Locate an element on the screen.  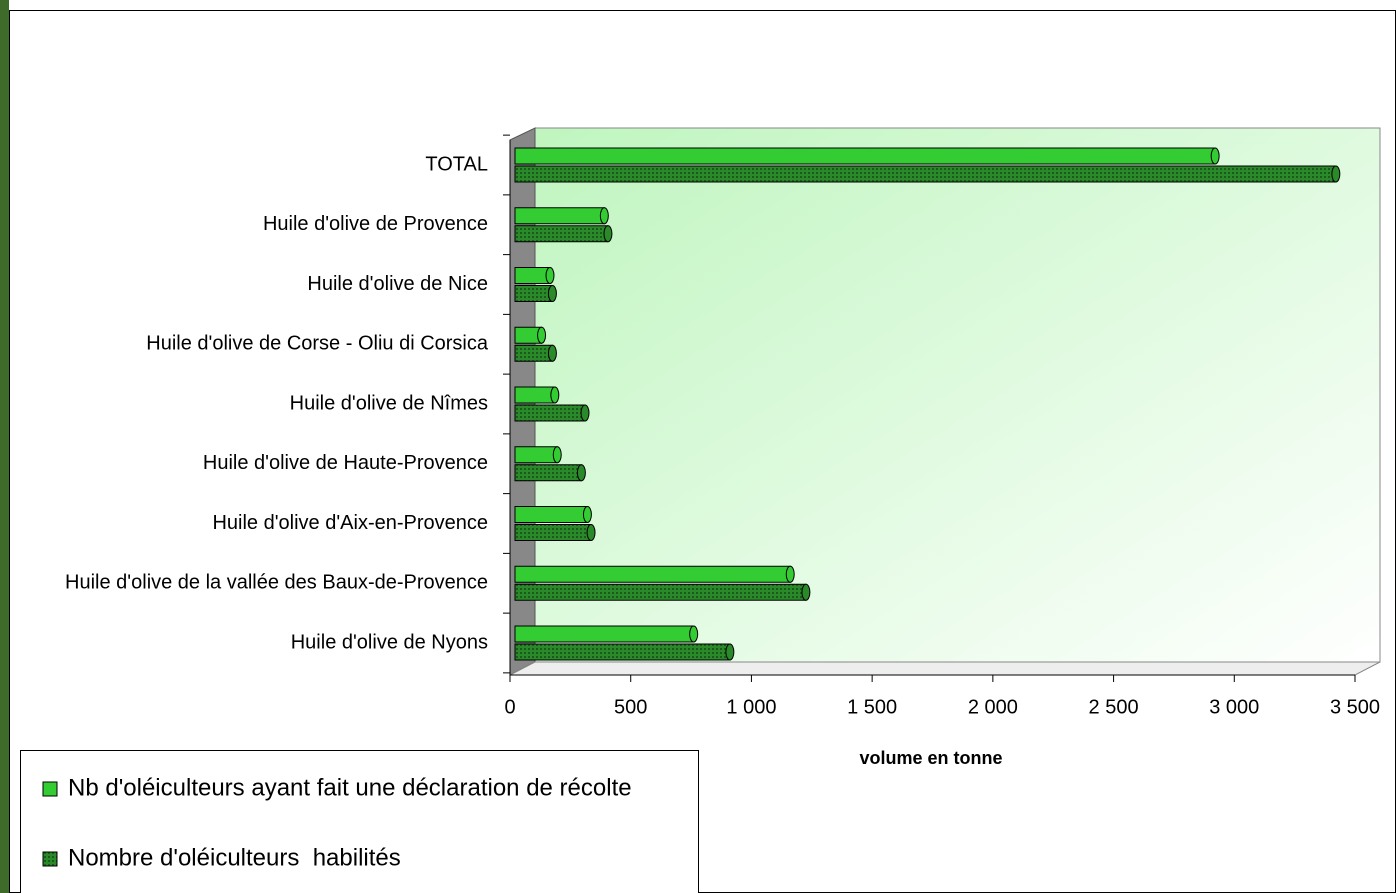
legend-label: Nombre d'oléiculteurs habilités is located at coordinates (234, 857).